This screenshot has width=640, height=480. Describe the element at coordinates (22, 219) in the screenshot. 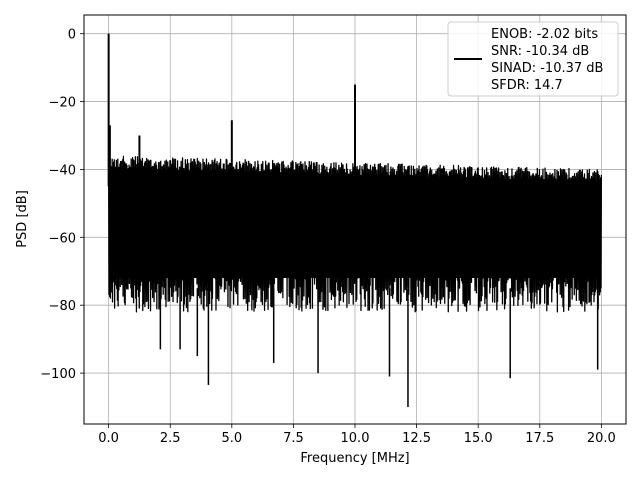

I see `y-axis-label: PSD [dB]` at that location.